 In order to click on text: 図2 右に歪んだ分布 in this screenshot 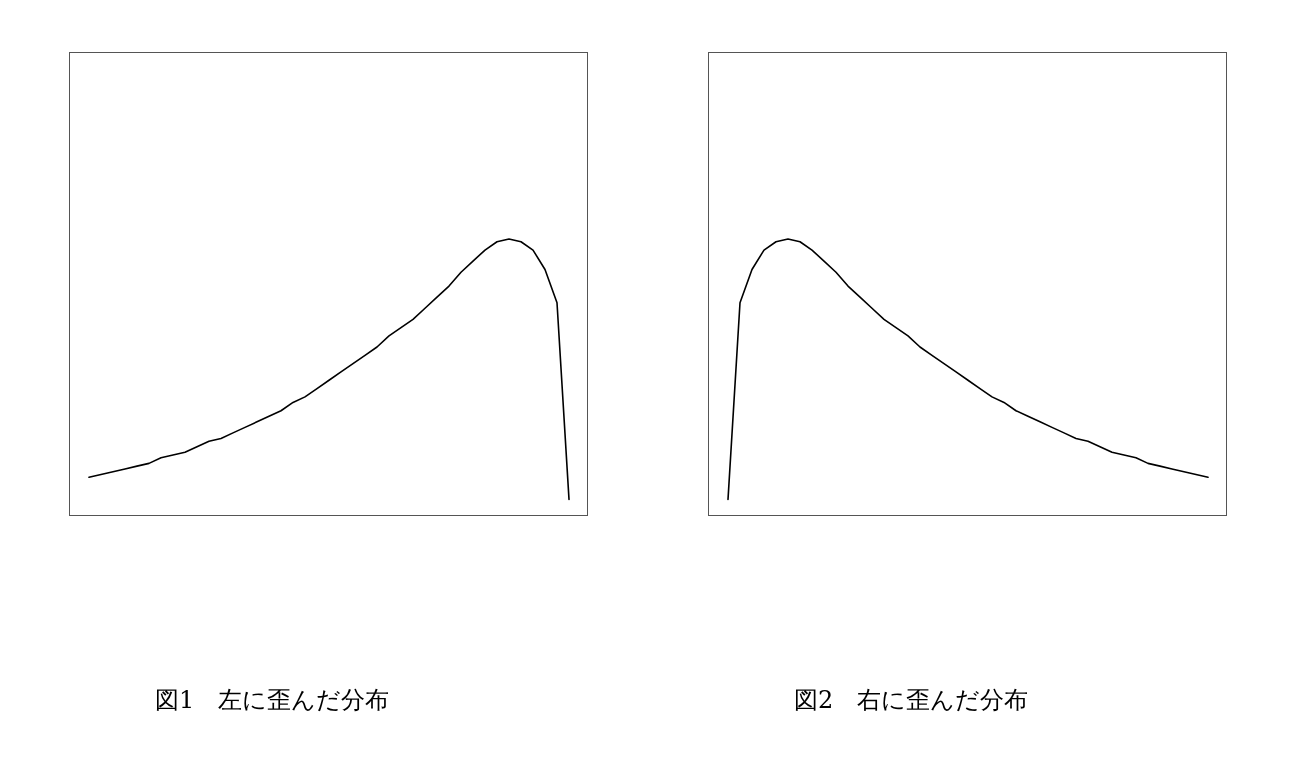, I will do `click(911, 700)`.